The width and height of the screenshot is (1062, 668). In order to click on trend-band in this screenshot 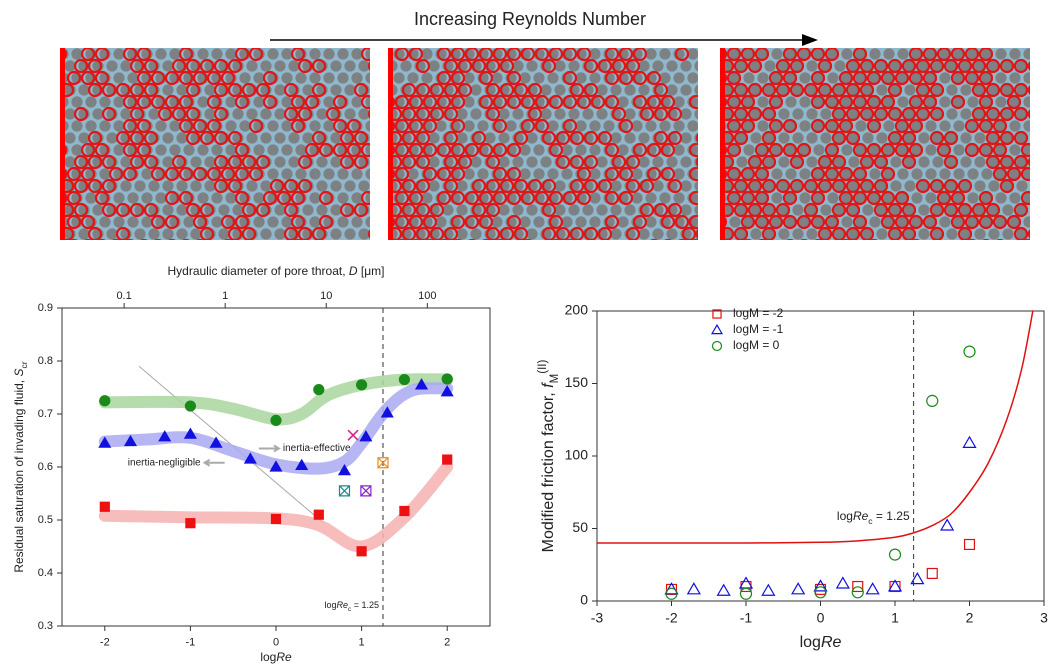, I will do `click(276, 428)`.